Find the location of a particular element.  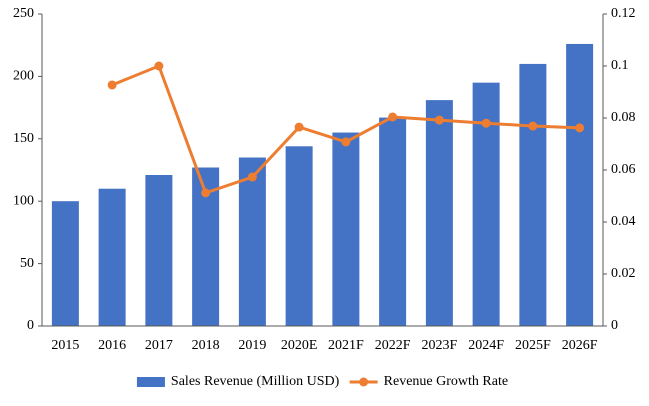

x-tick-label: 2024F is located at coordinates (486, 345).